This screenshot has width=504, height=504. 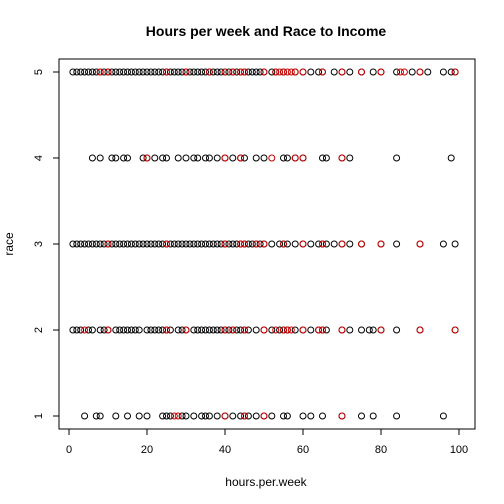 What do you see at coordinates (147, 450) in the screenshot?
I see `x-tick-label: 20` at bounding box center [147, 450].